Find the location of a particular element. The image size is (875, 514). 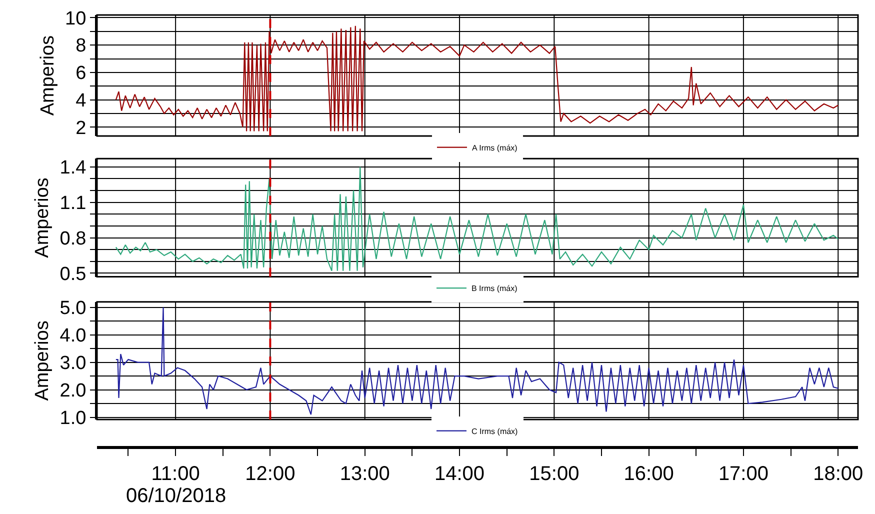

y-tick-label: 4.0 is located at coordinates (73, 335).